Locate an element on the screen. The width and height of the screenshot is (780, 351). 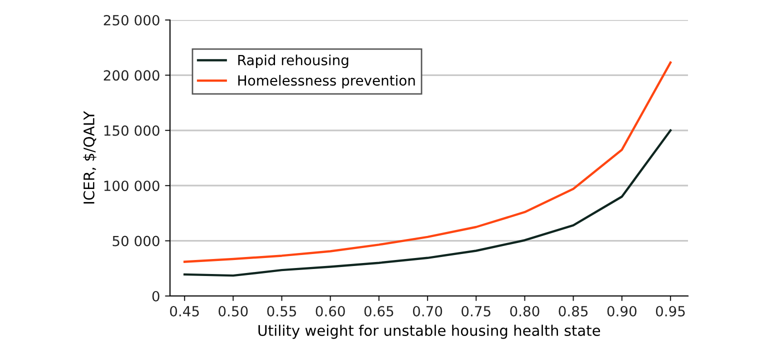
y-tick-label: 250 000 is located at coordinates (132, 20).